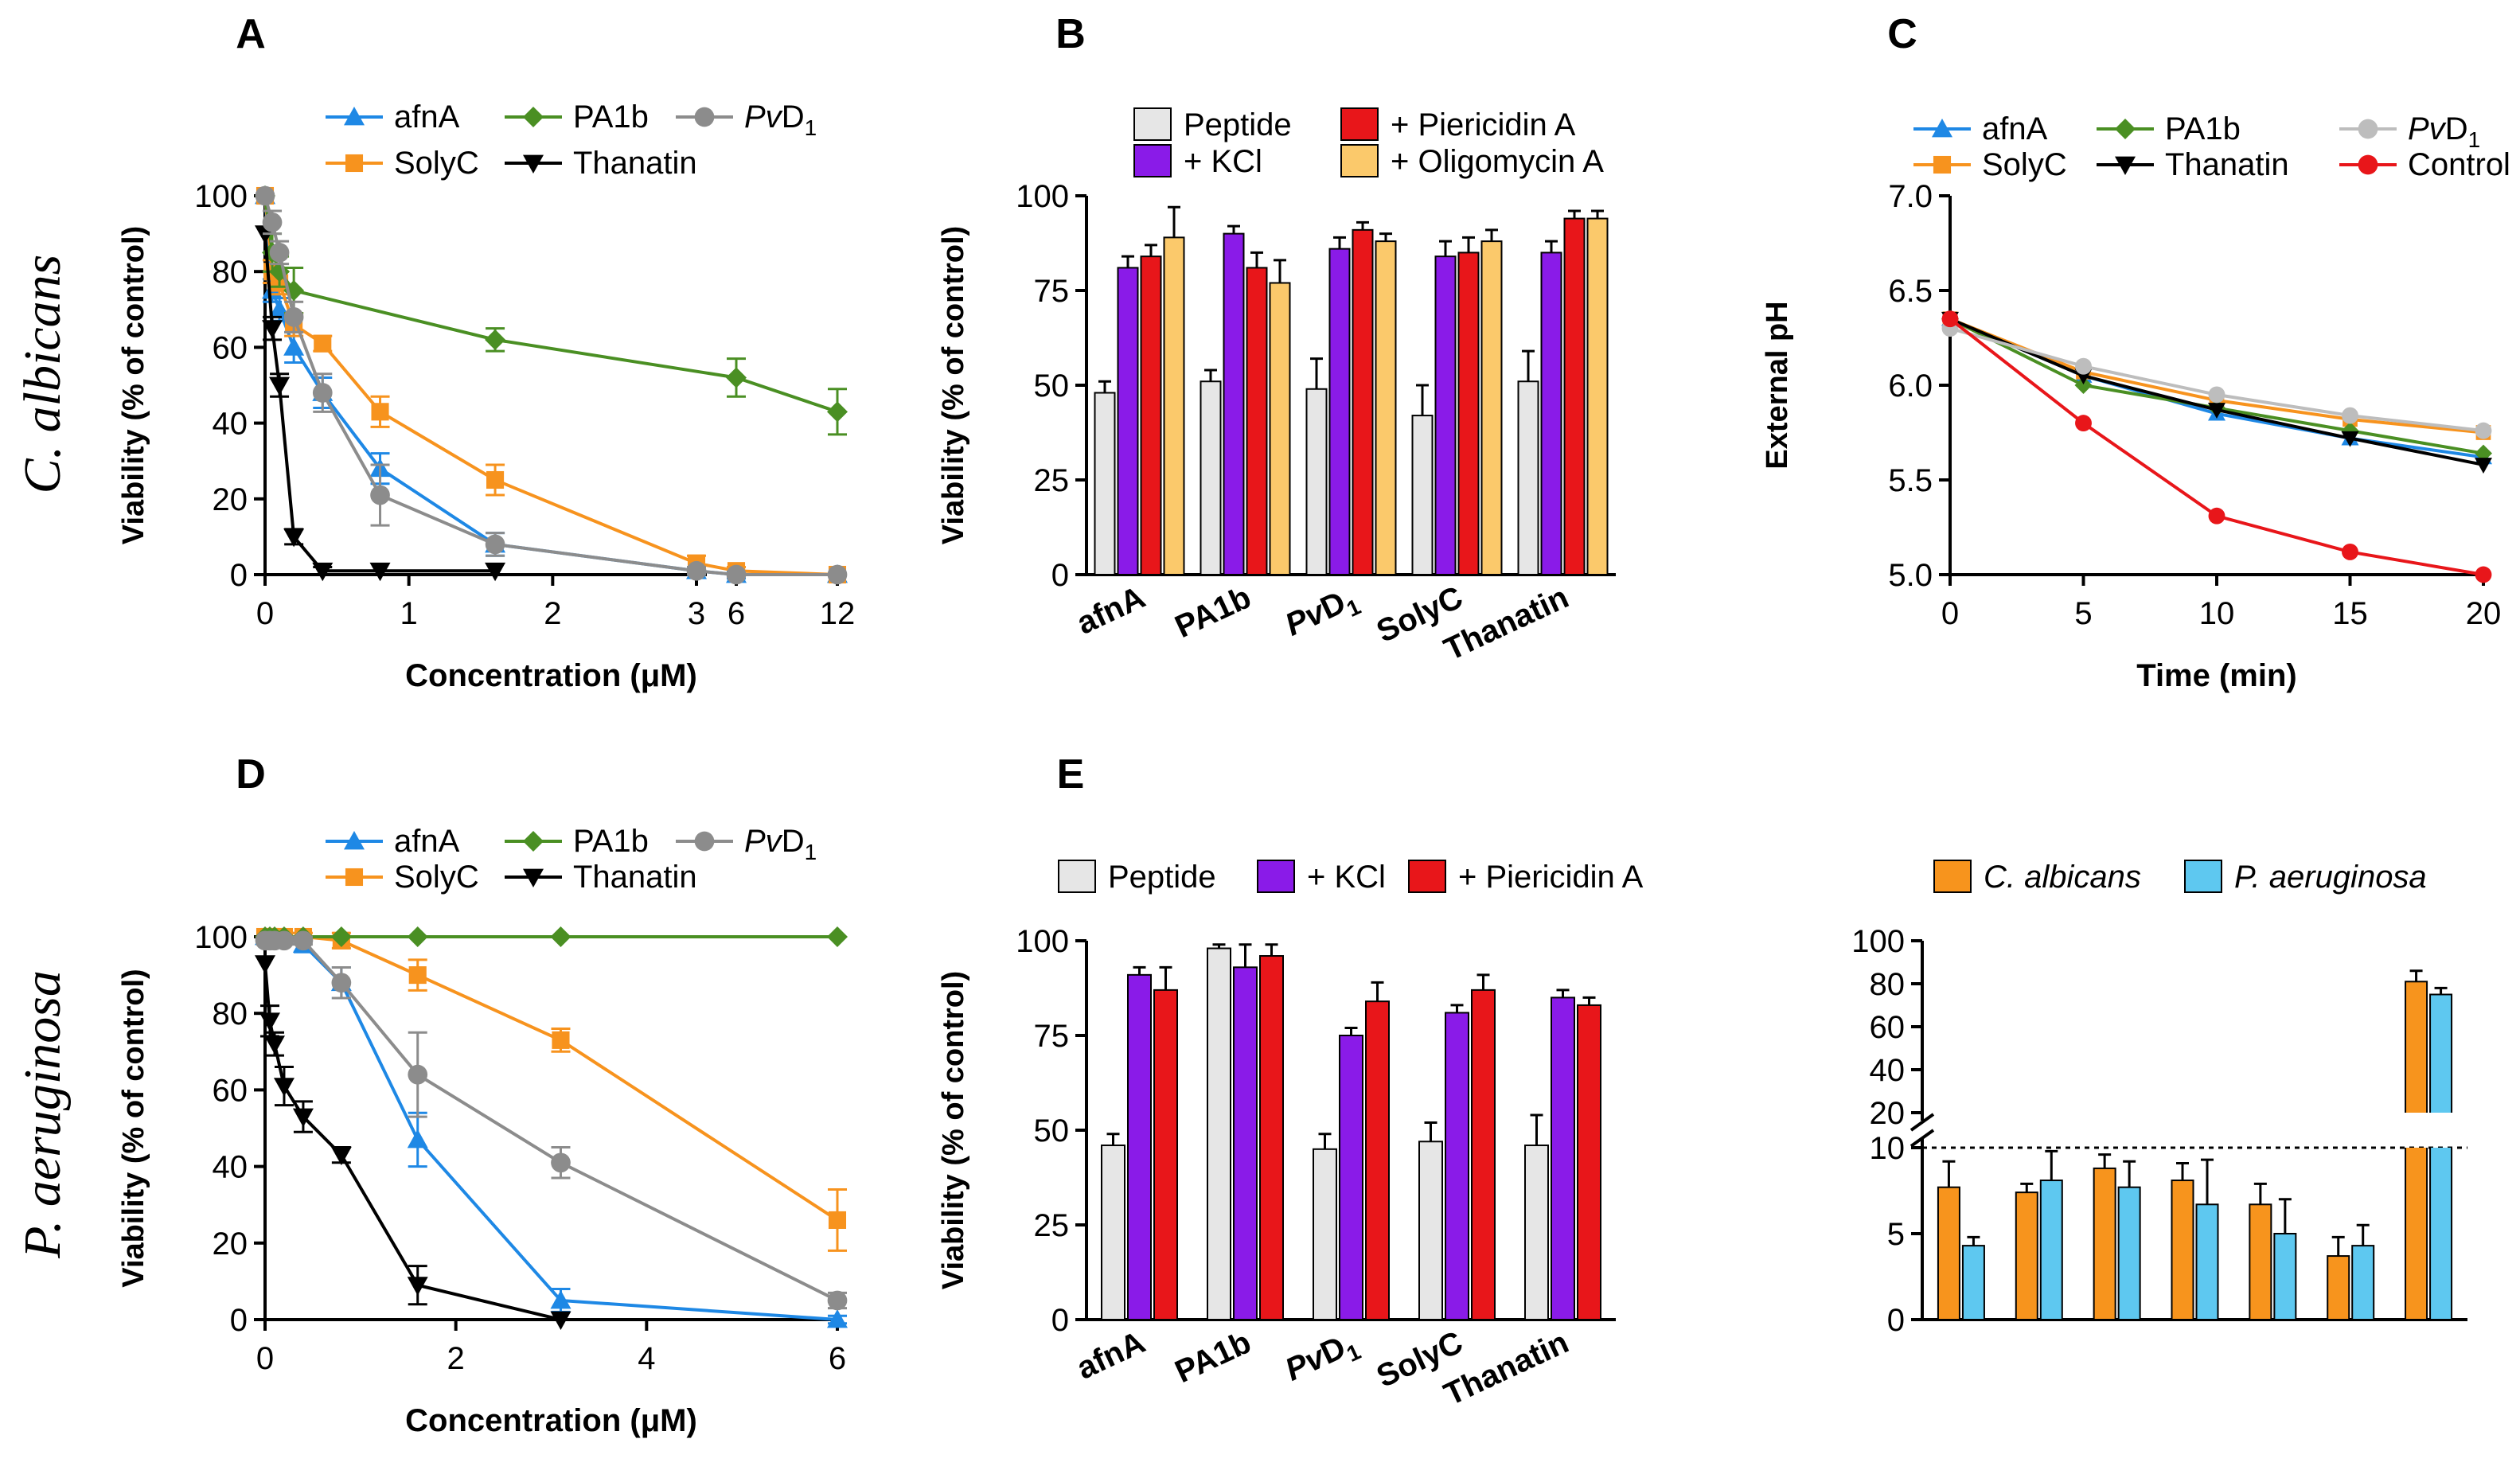  What do you see at coordinates (43, 374) in the screenshot?
I see `row-label-calbicans: C. albicans` at bounding box center [43, 374].